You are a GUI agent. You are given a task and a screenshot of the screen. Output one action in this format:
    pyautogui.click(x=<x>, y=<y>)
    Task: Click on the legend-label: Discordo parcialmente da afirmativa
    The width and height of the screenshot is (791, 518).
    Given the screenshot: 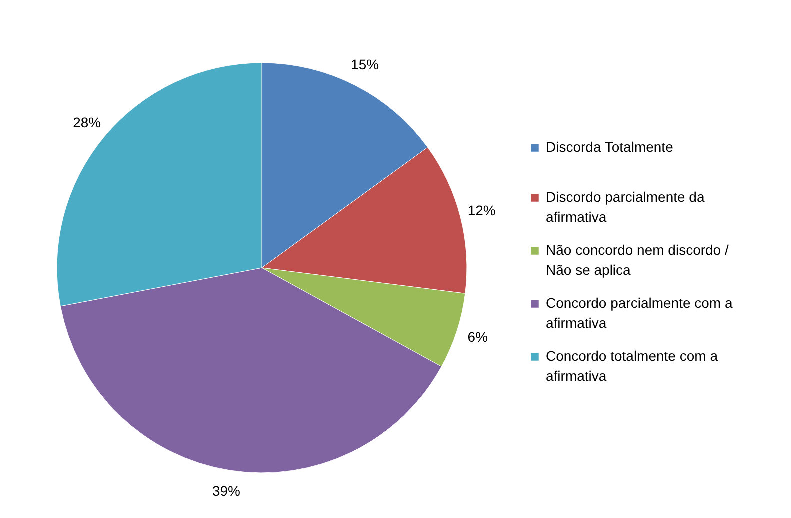 What is the action you would take?
    pyautogui.click(x=625, y=207)
    